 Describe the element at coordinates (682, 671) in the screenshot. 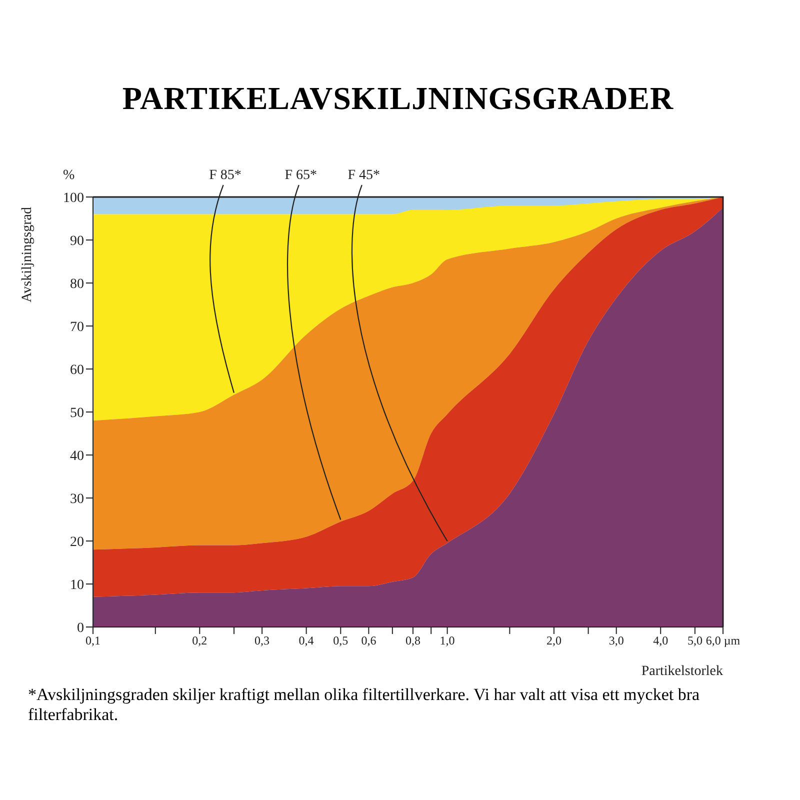

I see `x-axis-title: Partikelstorlek` at that location.